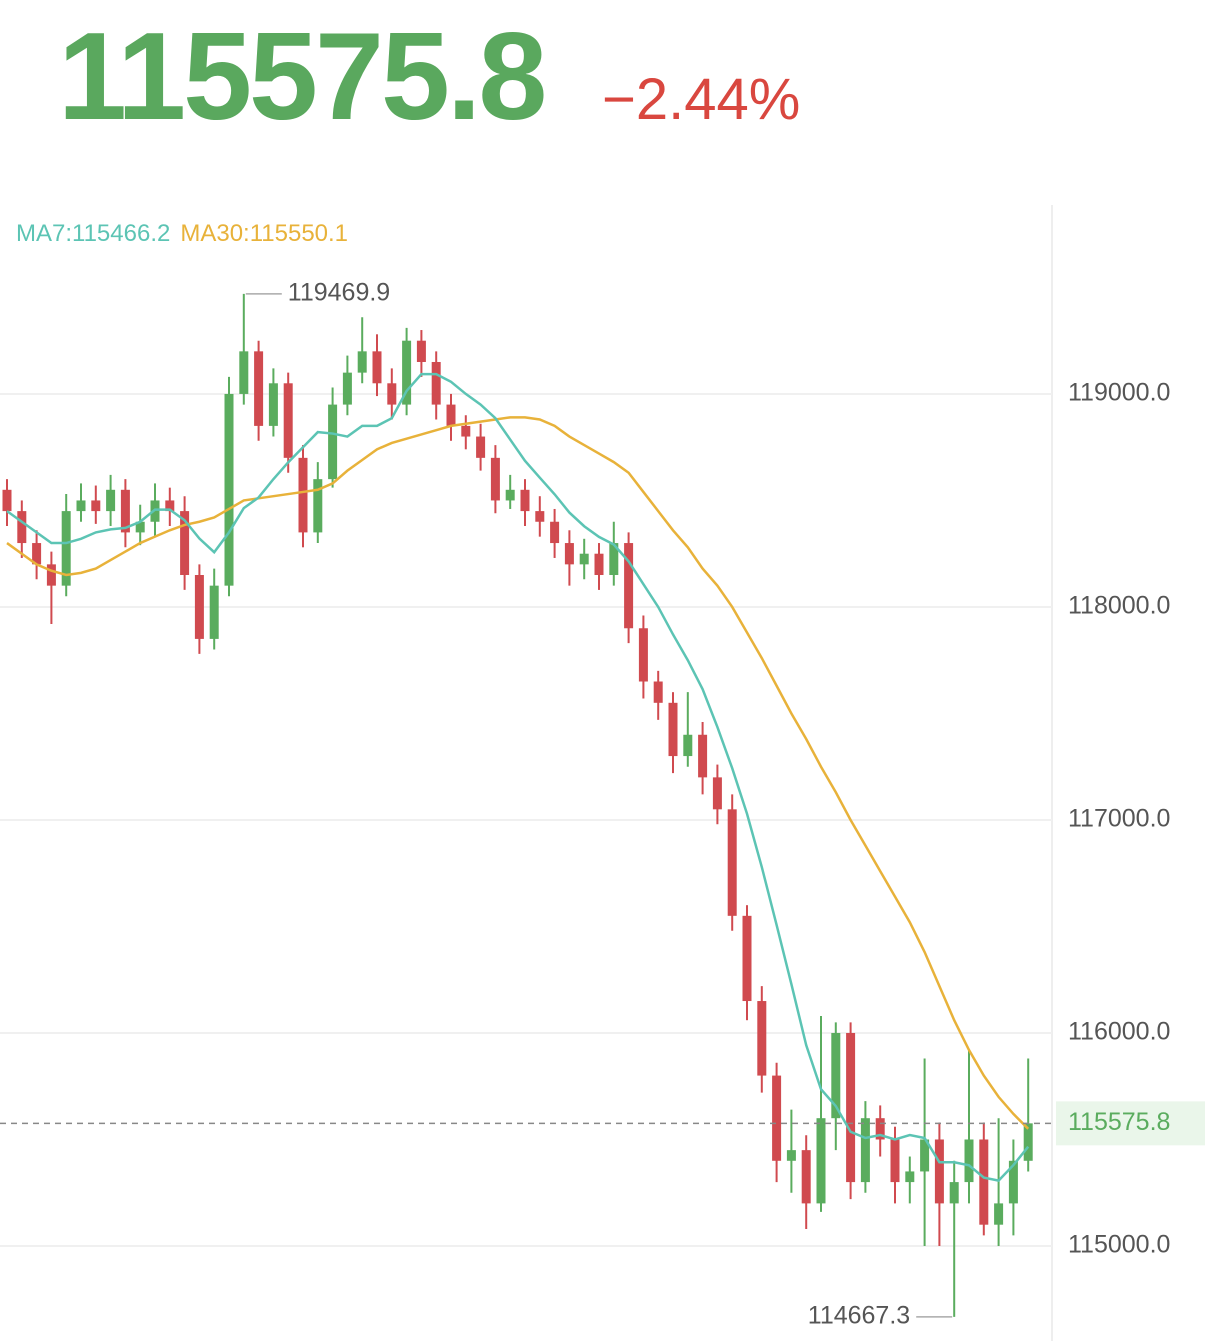 This screenshot has height=1341, width=1205. I want to click on y-tick-label: 119000.0, so click(1119, 393).